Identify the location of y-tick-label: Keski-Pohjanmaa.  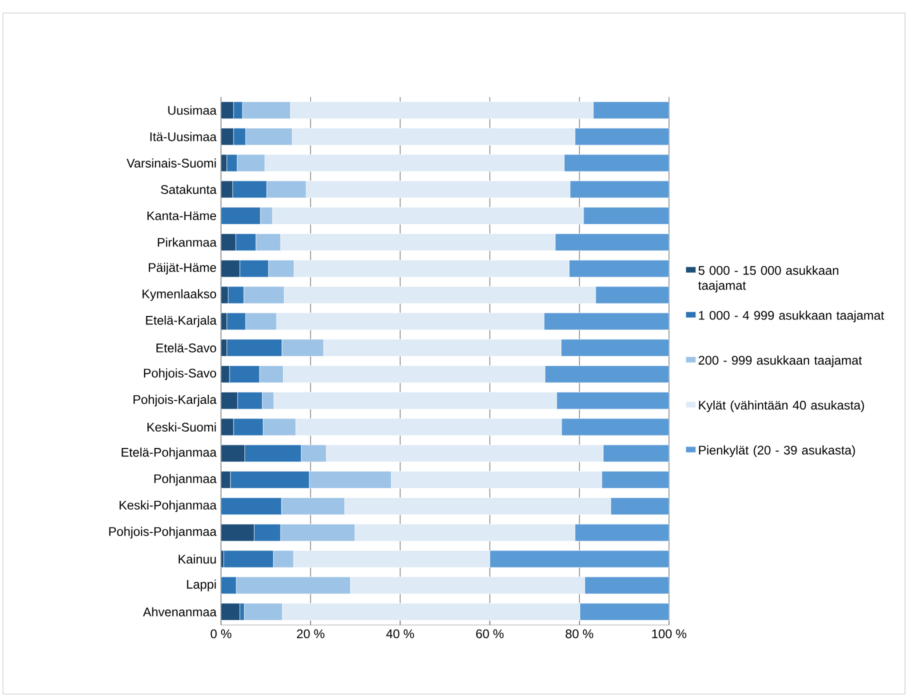
(168, 506).